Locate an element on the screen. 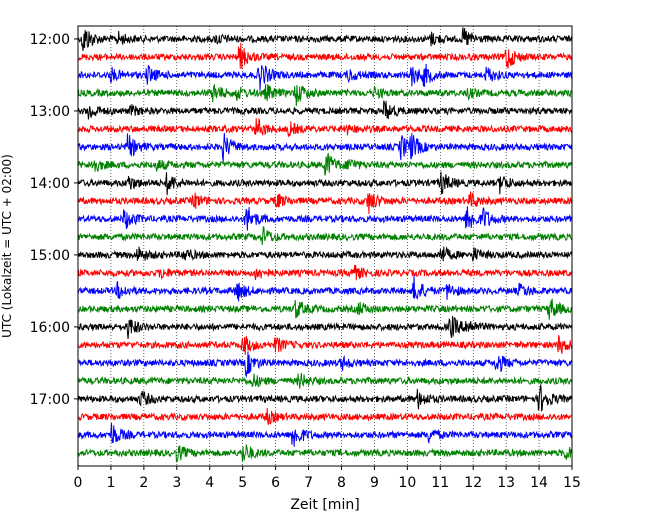 The width and height of the screenshot is (650, 520). x-tick-label: 1 is located at coordinates (110, 483).